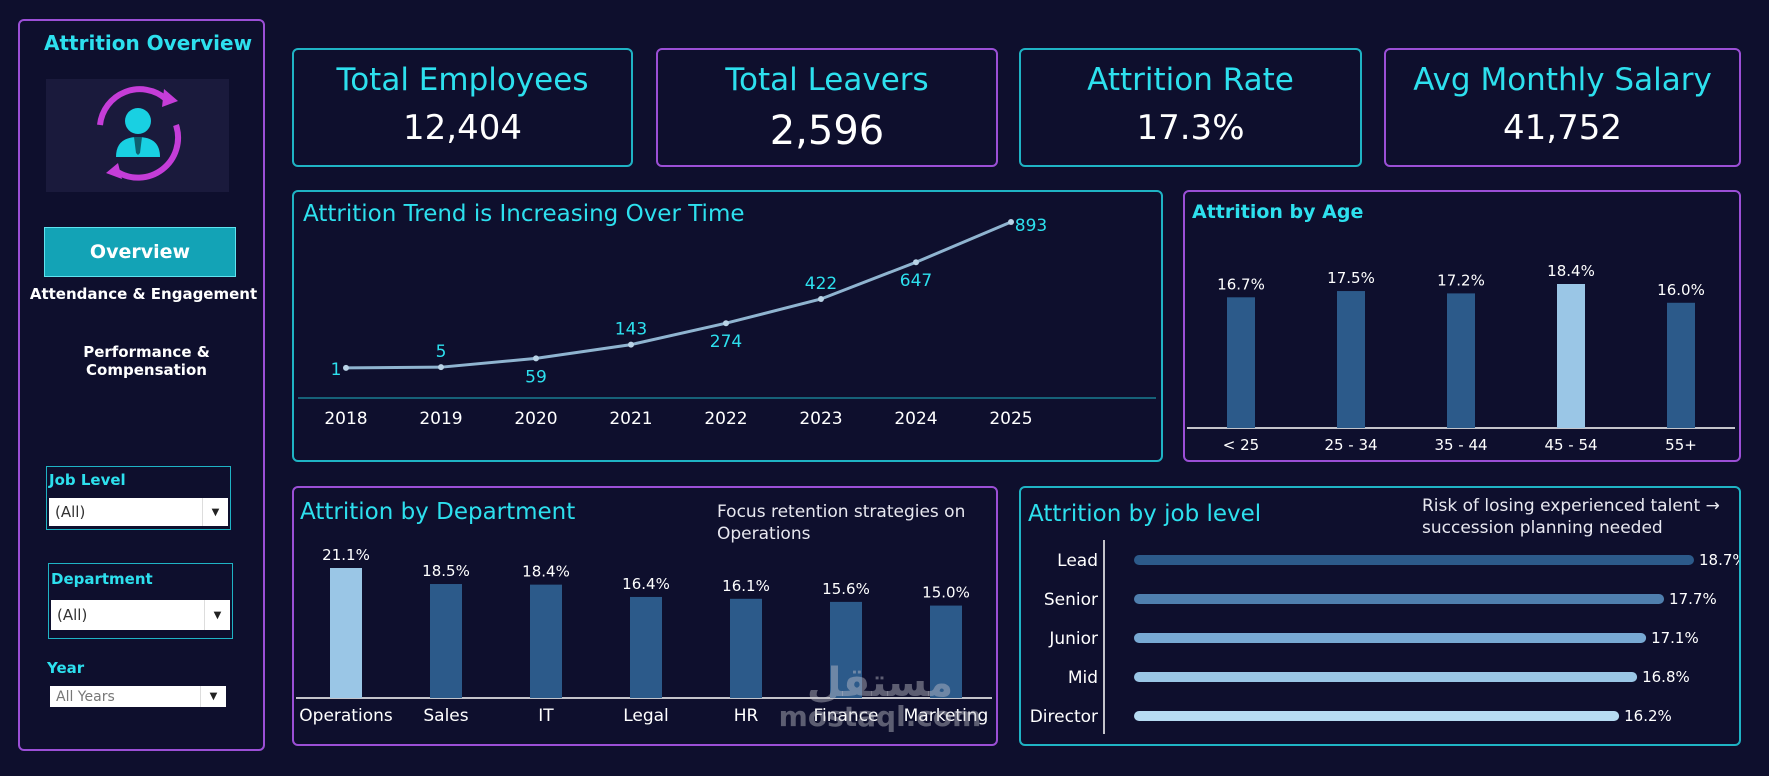 The image size is (1769, 776). What do you see at coordinates (916, 281) in the screenshot?
I see `trend-data-label: 647` at bounding box center [916, 281].